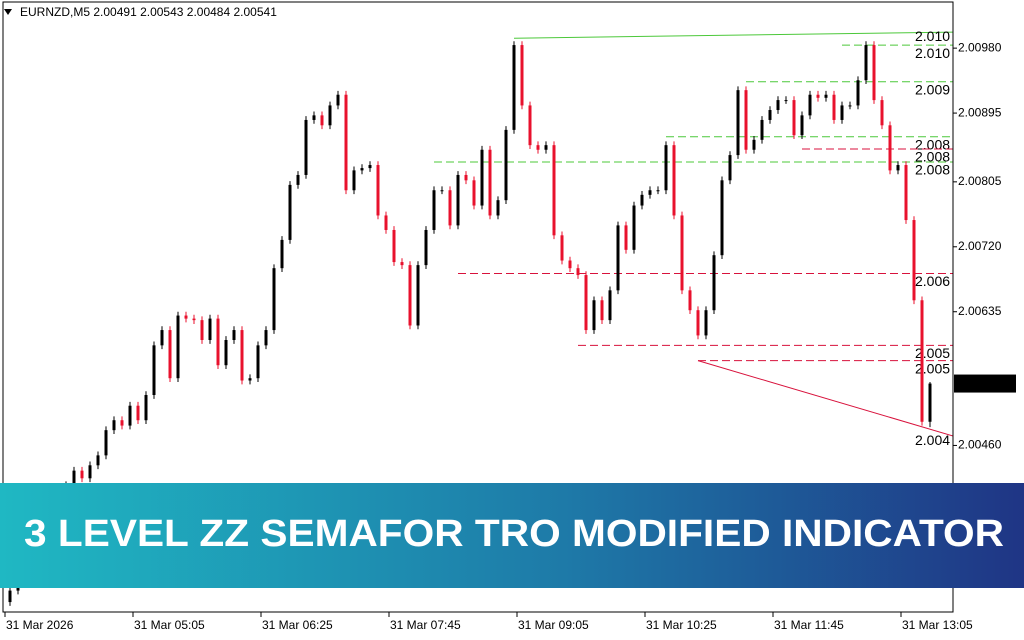 The height and width of the screenshot is (640, 1024). Describe the element at coordinates (932, 53) in the screenshot. I see `level-label: 2.010` at that location.